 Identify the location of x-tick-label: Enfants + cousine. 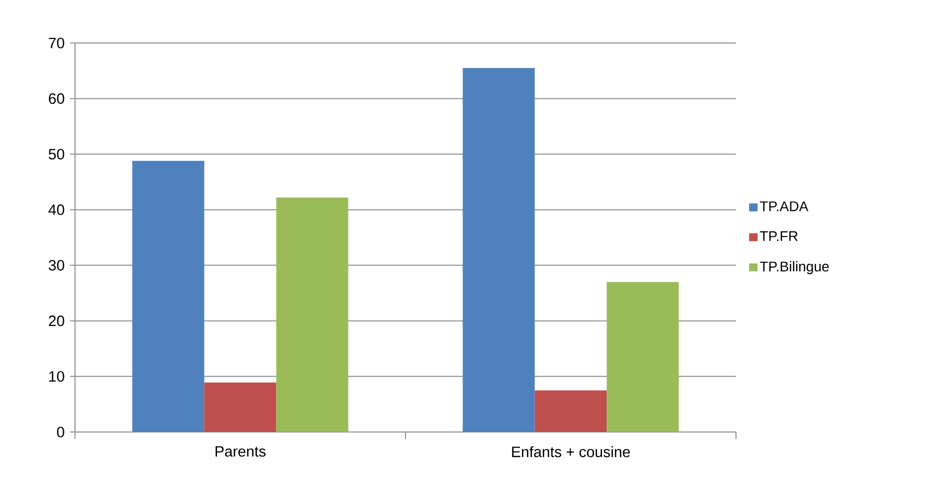
(571, 452).